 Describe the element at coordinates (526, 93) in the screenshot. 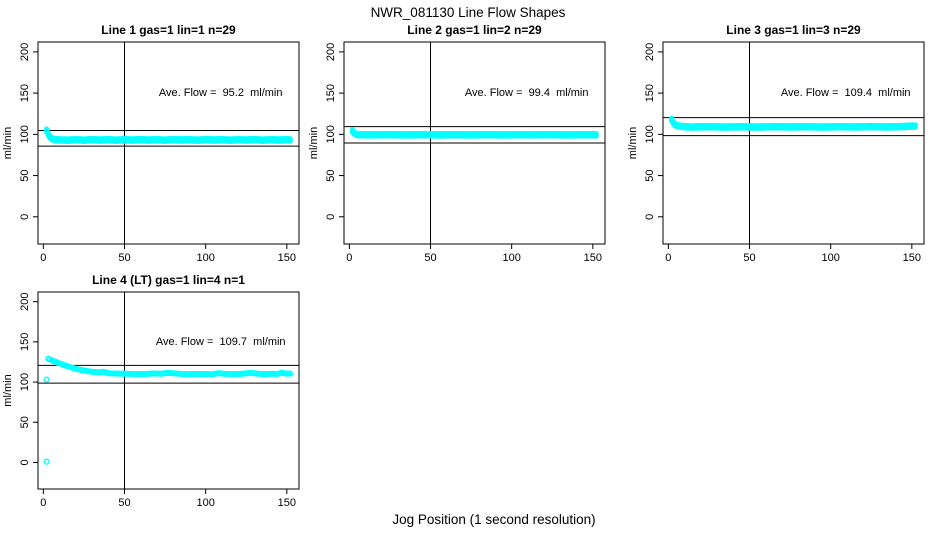

I see `panel-2-ave-flow-annotation: Ave. Flow = 99.4 ml/min` at that location.